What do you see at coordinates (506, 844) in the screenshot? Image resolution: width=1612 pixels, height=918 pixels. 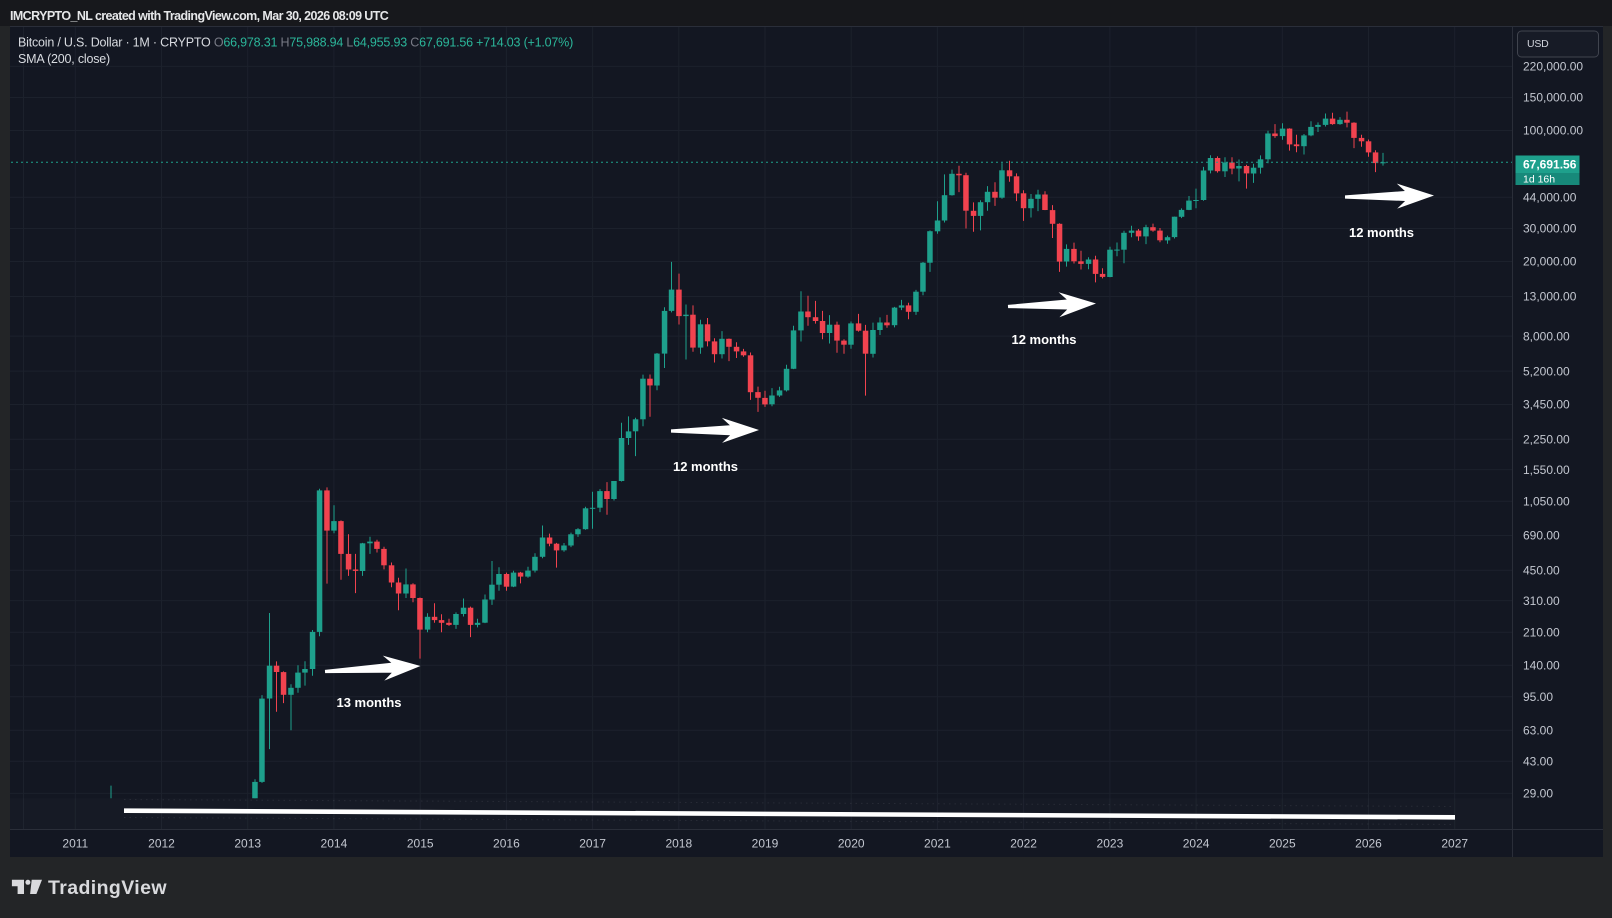 I see `svg-text: 2016` at bounding box center [506, 844].